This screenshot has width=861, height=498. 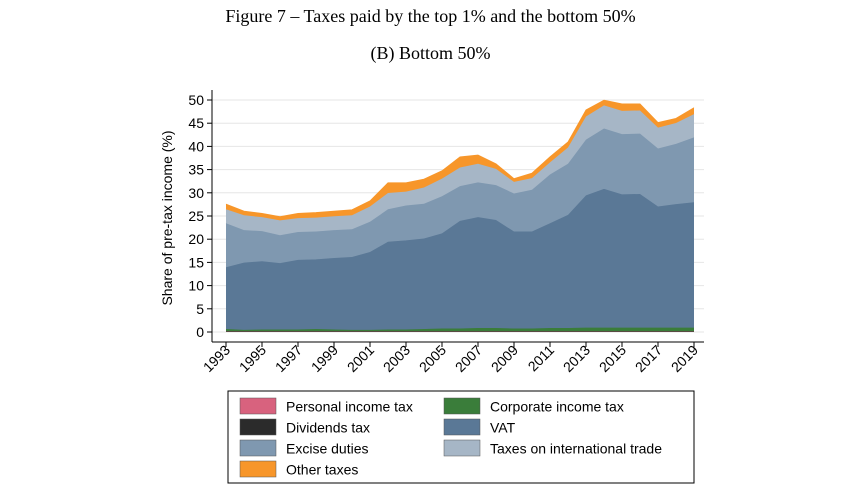 What do you see at coordinates (196, 239) in the screenshot?
I see `y-tick-label: 20` at bounding box center [196, 239].